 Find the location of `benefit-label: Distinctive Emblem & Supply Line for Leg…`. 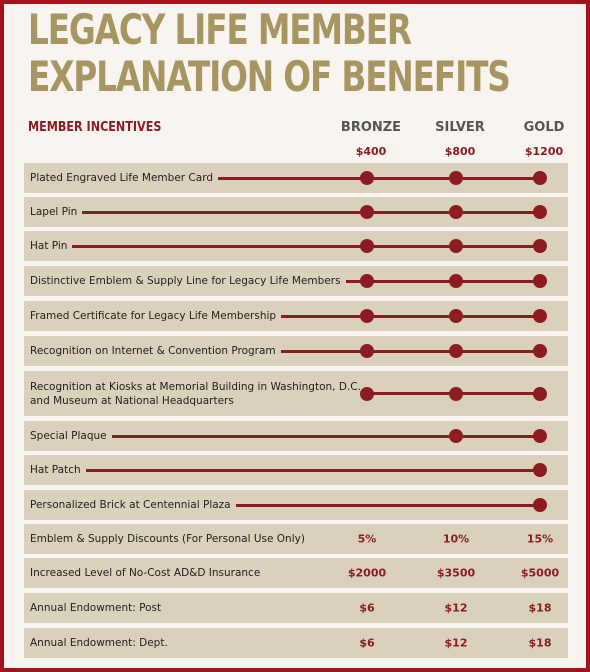

benefit-label: Distinctive Emblem & Supply Line for Leg… is located at coordinates (188, 281).